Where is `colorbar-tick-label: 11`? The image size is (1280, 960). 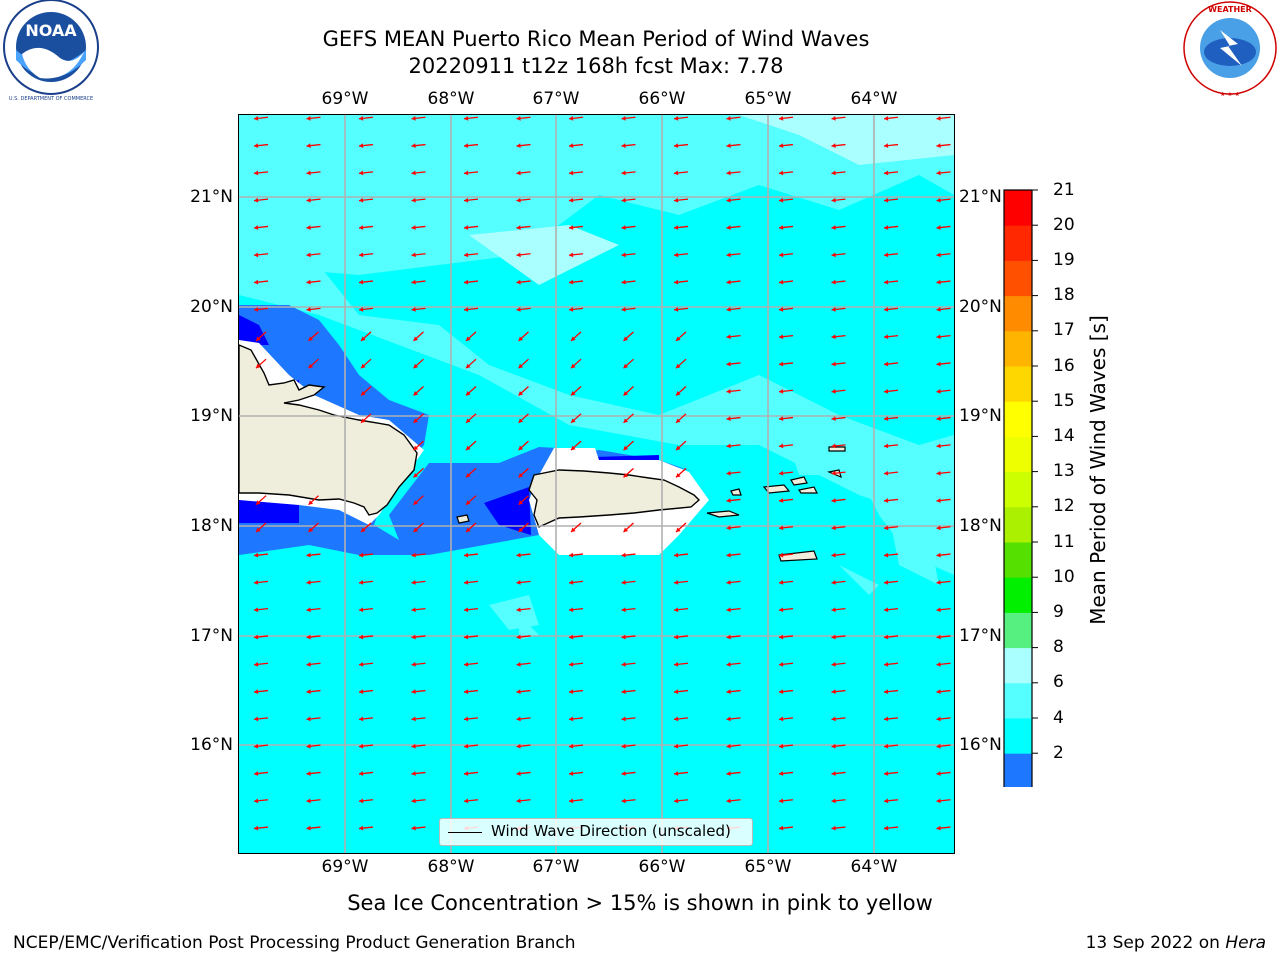
colorbar-tick-label: 11 is located at coordinates (1064, 542).